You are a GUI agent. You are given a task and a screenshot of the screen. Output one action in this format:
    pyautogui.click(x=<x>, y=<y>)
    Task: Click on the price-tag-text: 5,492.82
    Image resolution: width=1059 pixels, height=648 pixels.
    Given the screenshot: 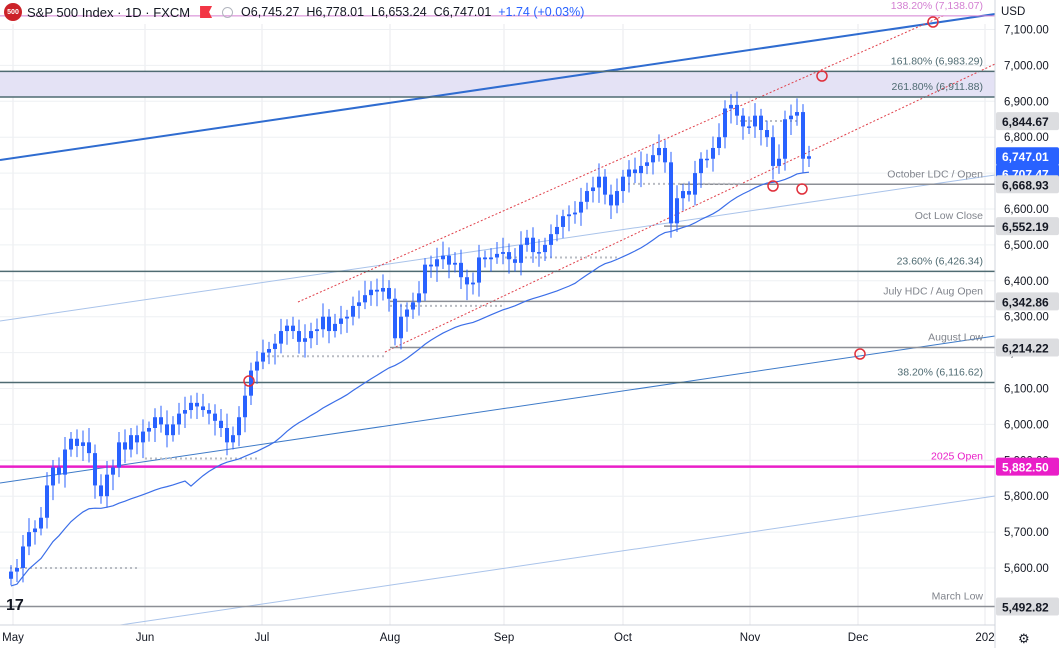 What is the action you would take?
    pyautogui.click(x=1025, y=607)
    